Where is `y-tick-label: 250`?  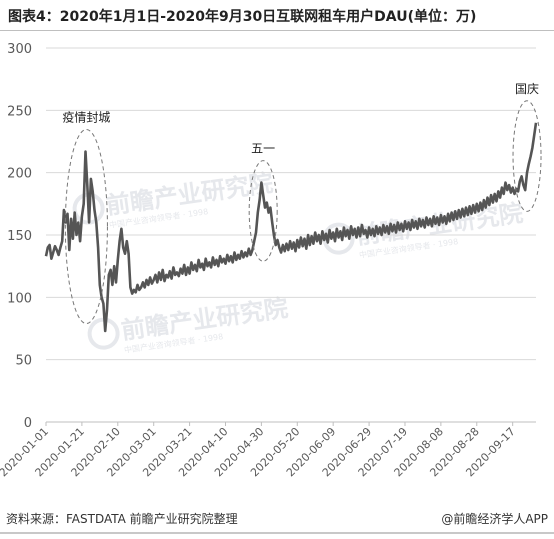
y-tick-label: 250 is located at coordinates (19, 111).